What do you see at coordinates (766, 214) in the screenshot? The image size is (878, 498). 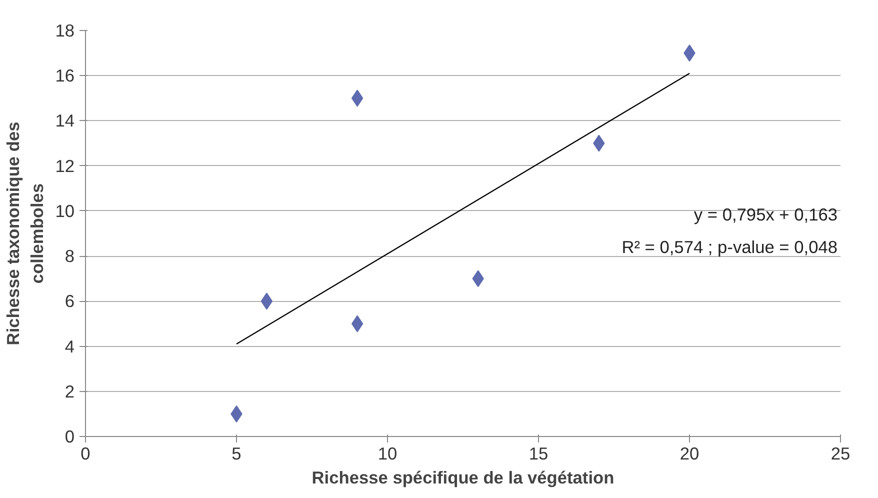 I see `annotation: y = 0,795x + 0,163` at bounding box center [766, 214].